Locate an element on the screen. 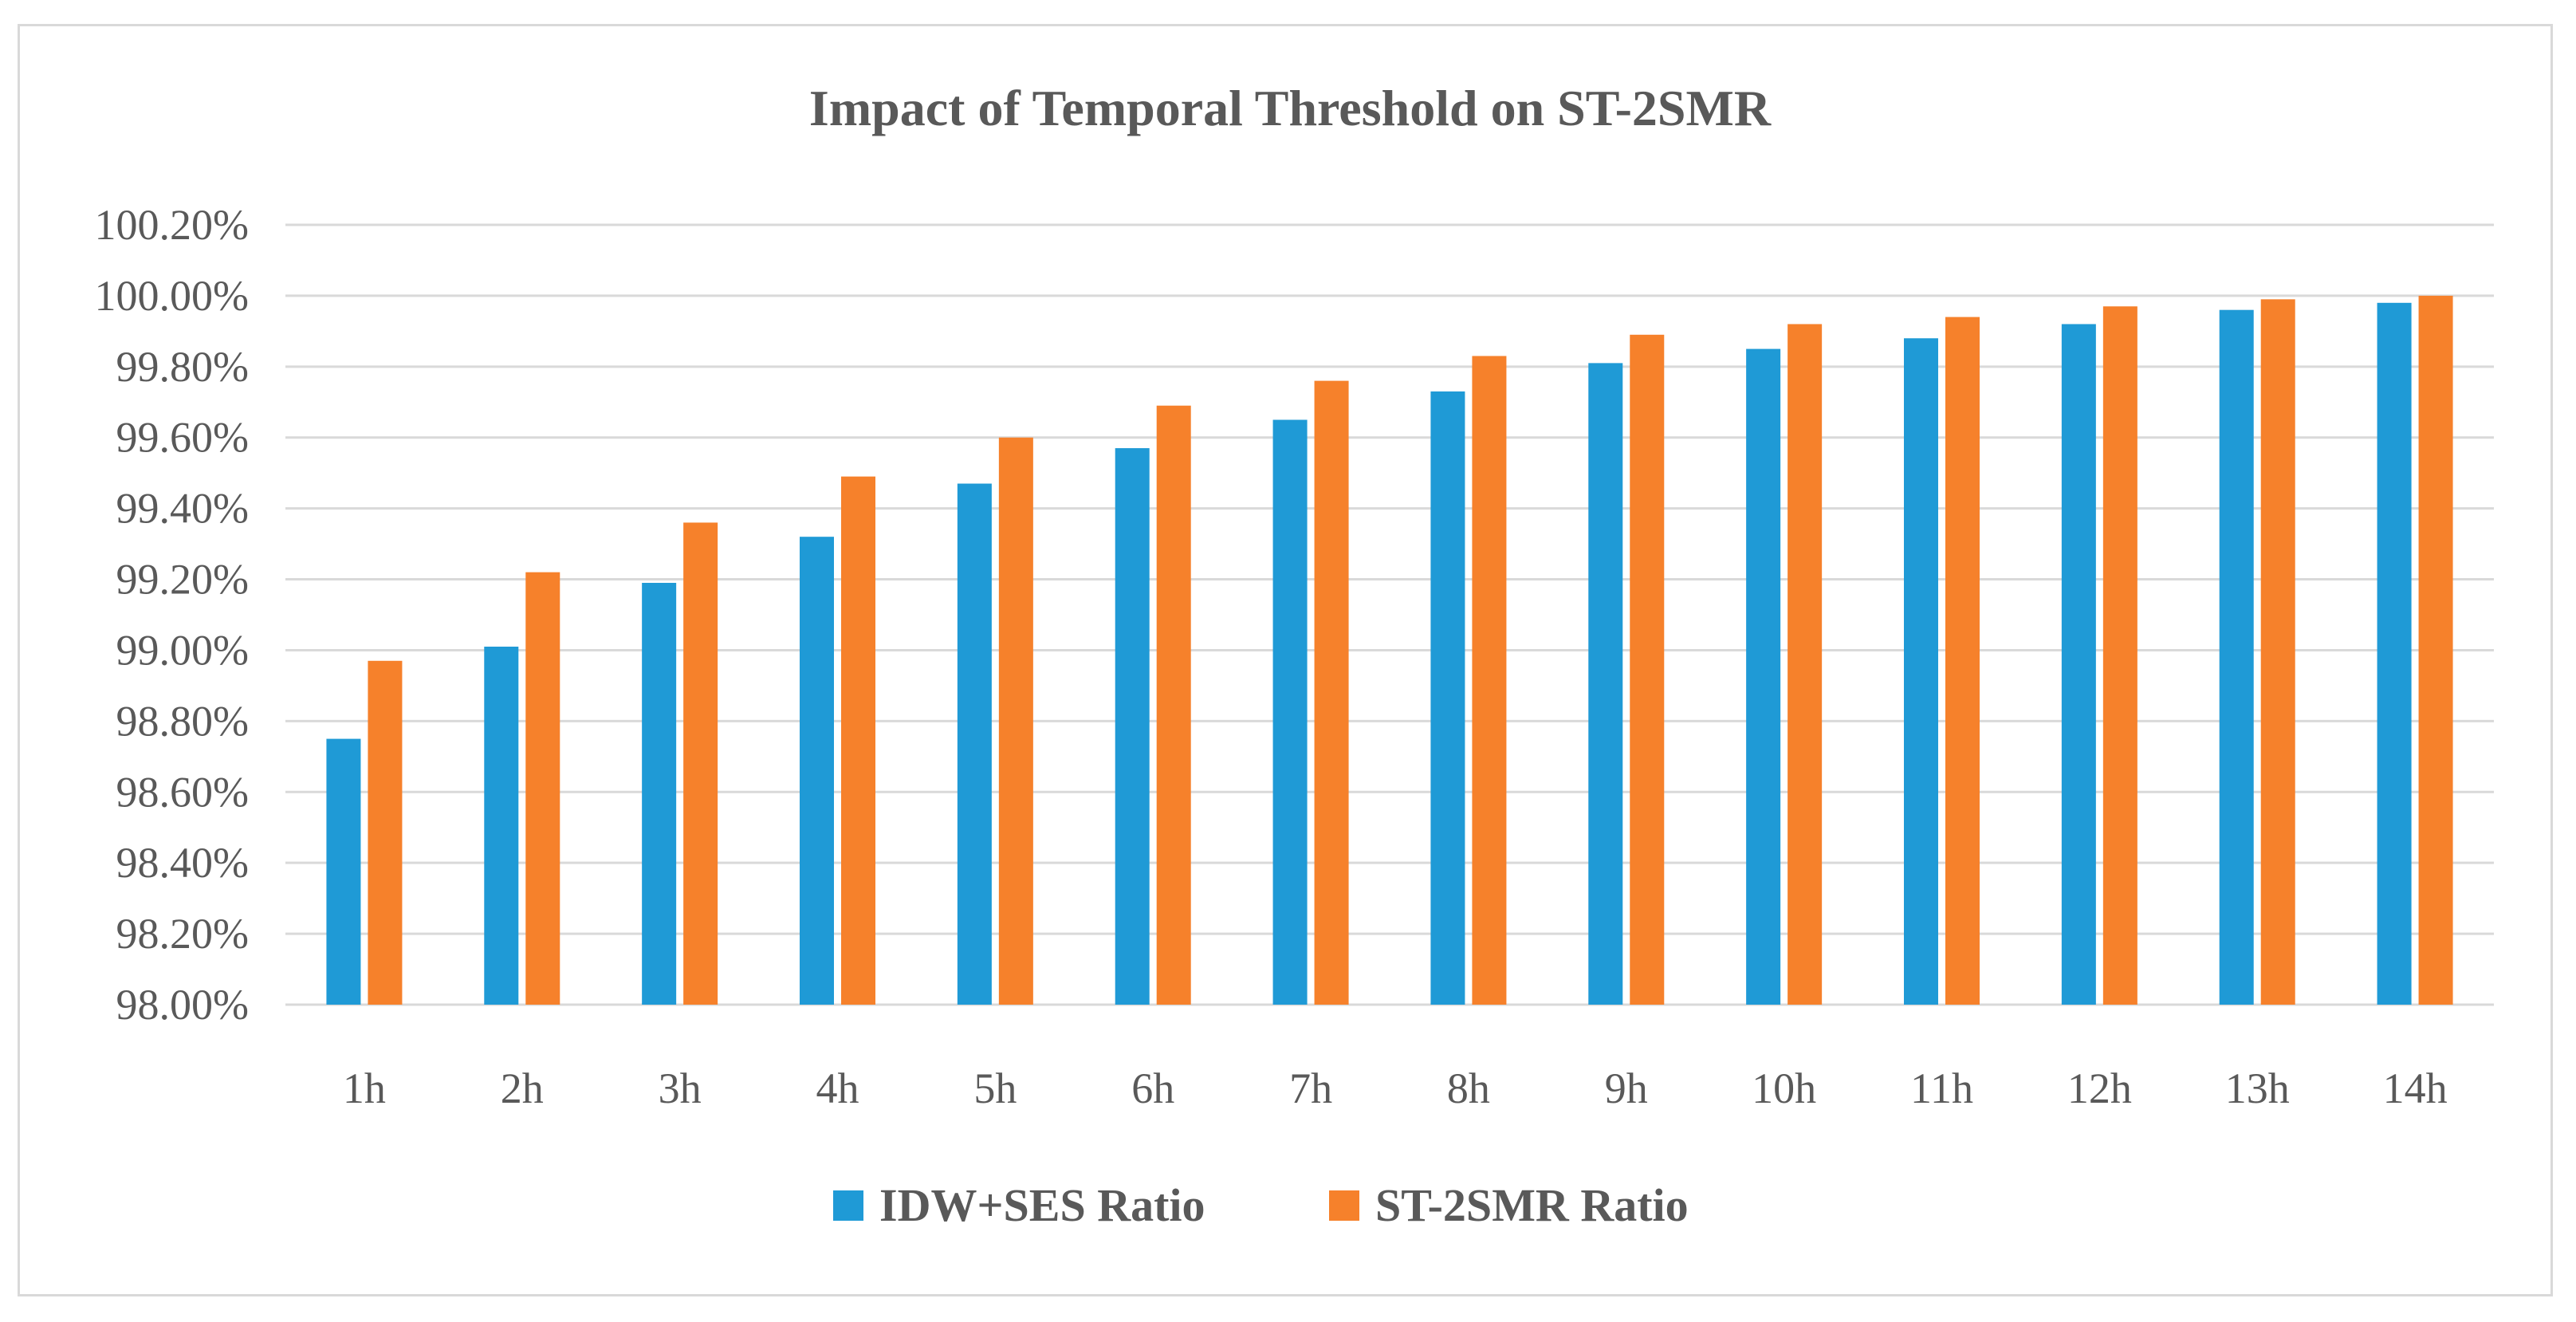  y-tick-label: 99.40% is located at coordinates (182, 509).